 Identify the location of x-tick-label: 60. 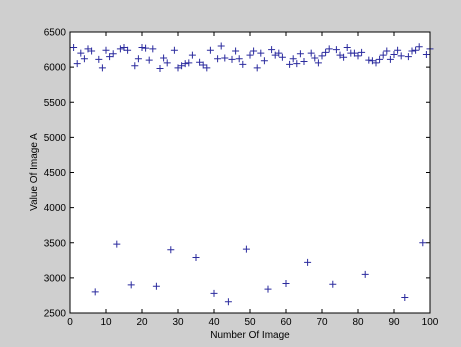
(286, 322).